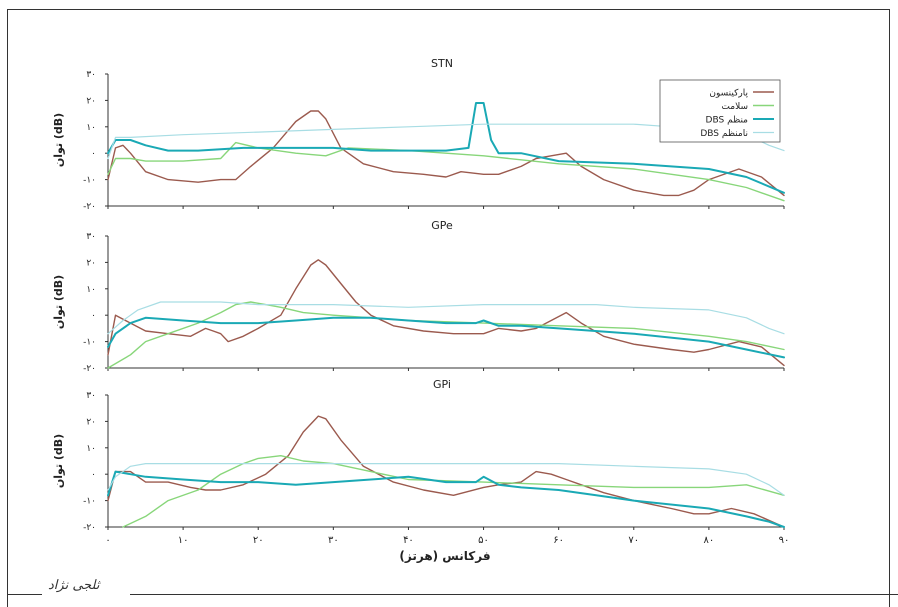  I want to click on x-tick-label: ۲۰, so click(258, 540).